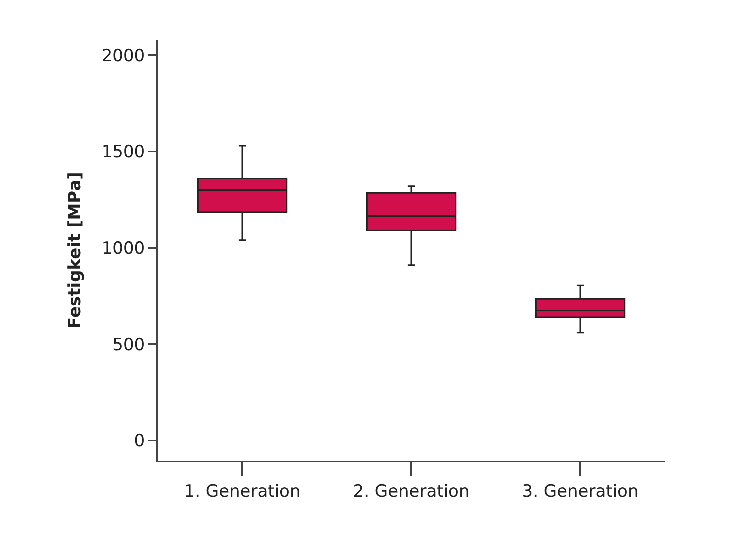  Describe the element at coordinates (242, 492) in the screenshot. I see `x-tick-label: 1. Generation` at that location.